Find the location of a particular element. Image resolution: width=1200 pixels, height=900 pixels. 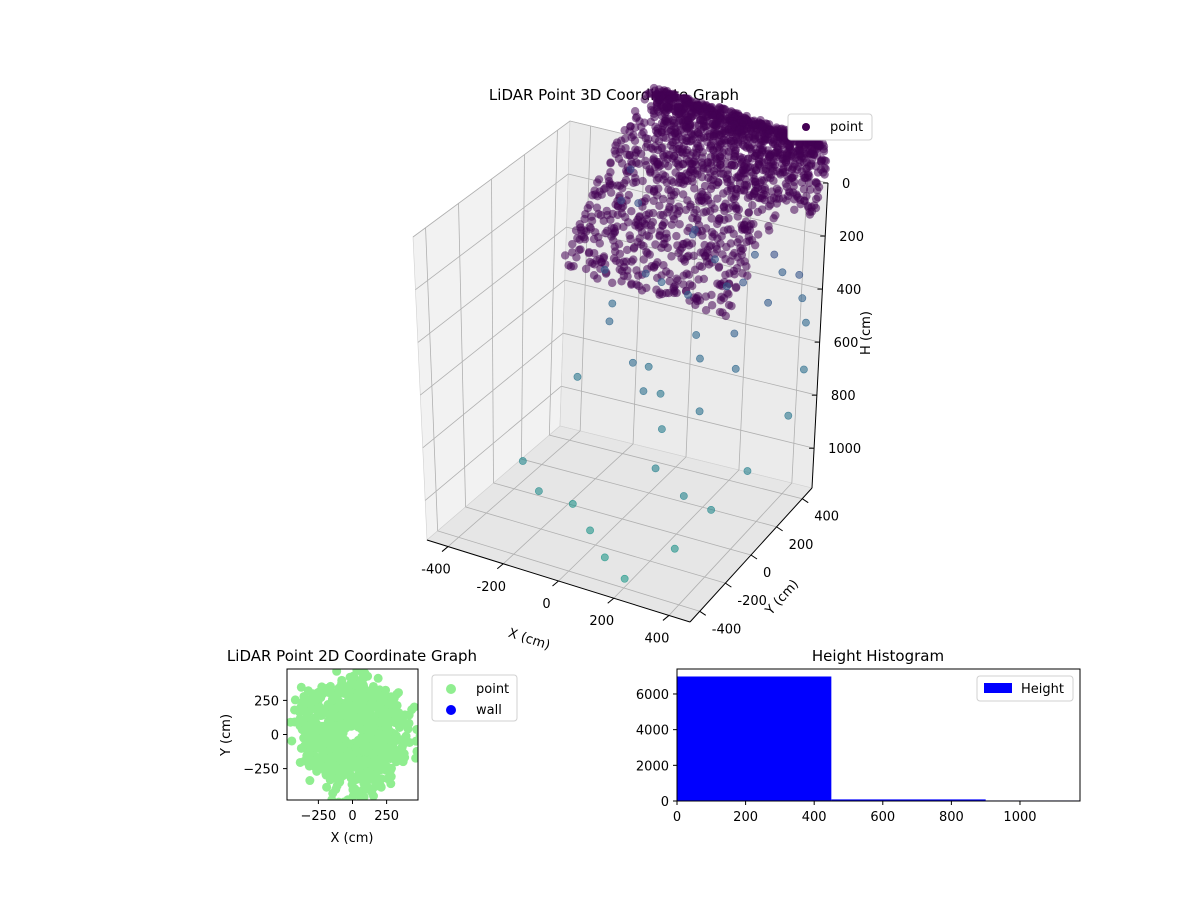

hist-y-tick-label: 2000 is located at coordinates (652, 766).